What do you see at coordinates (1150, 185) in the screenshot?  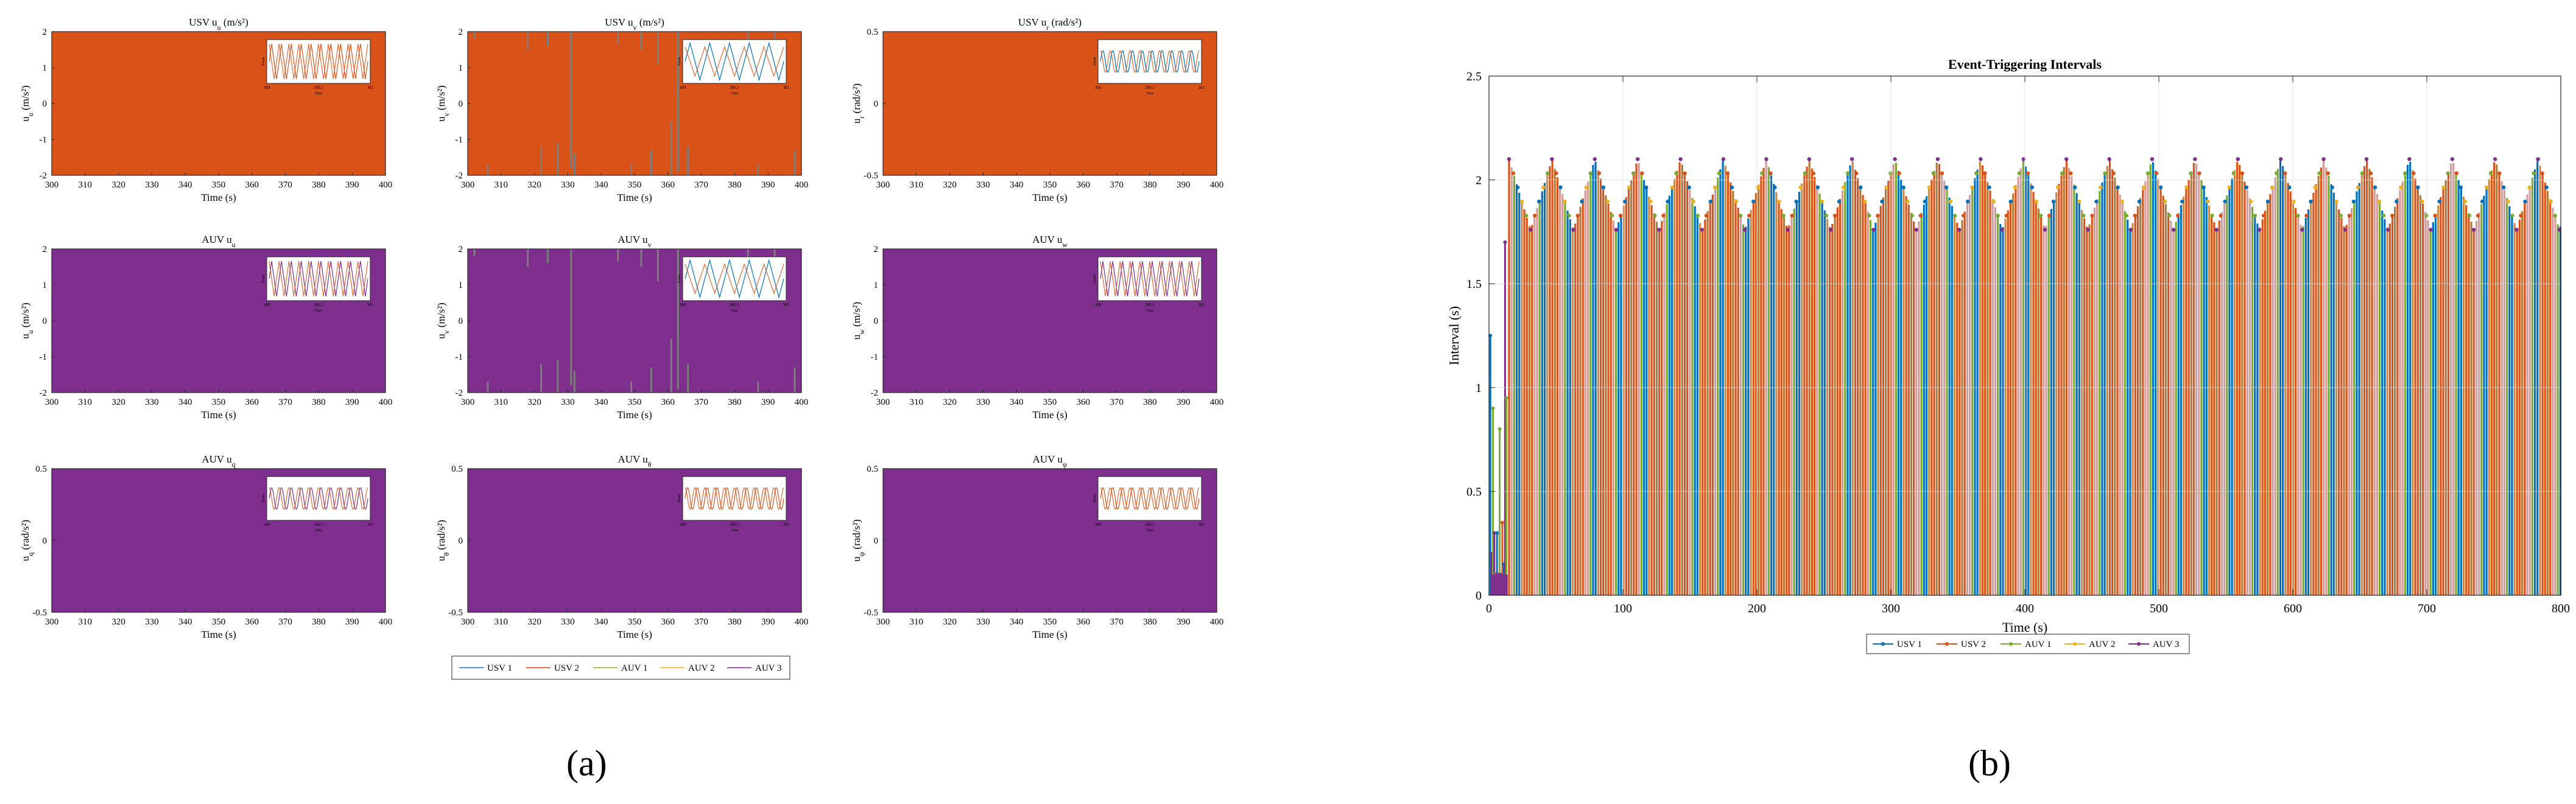 I see `x-tick-label: 380` at bounding box center [1150, 185].